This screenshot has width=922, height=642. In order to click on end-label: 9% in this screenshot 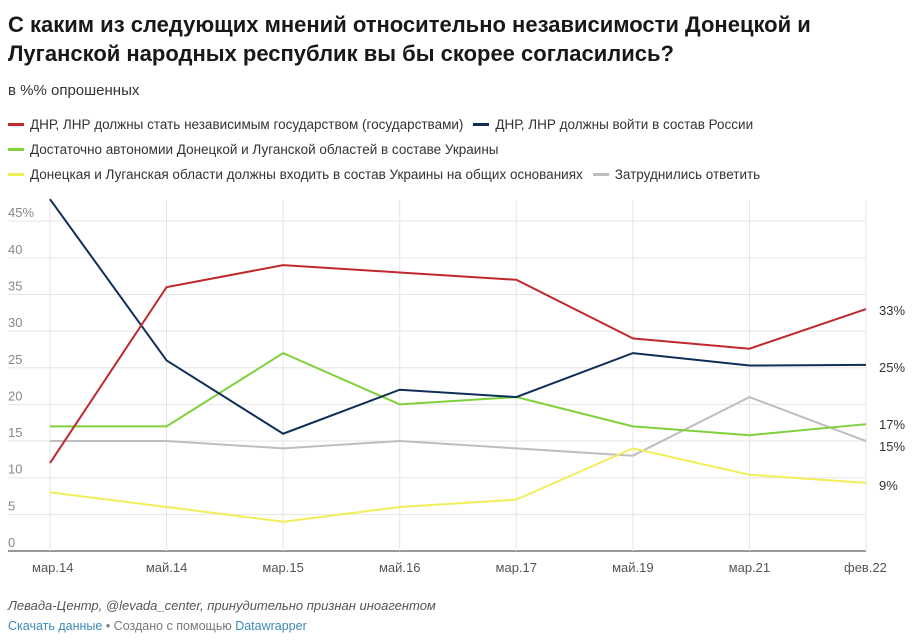, I will do `click(888, 485)`.